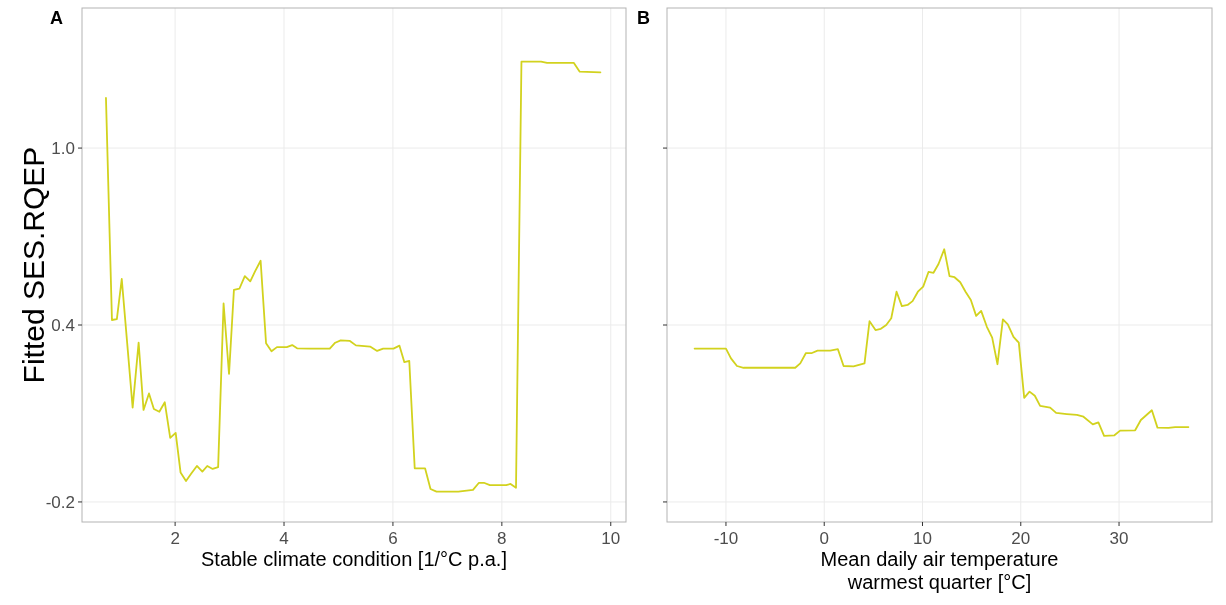 The width and height of the screenshot is (1226, 605). Describe the element at coordinates (175, 538) in the screenshot. I see `x-tick-label: 2` at that location.